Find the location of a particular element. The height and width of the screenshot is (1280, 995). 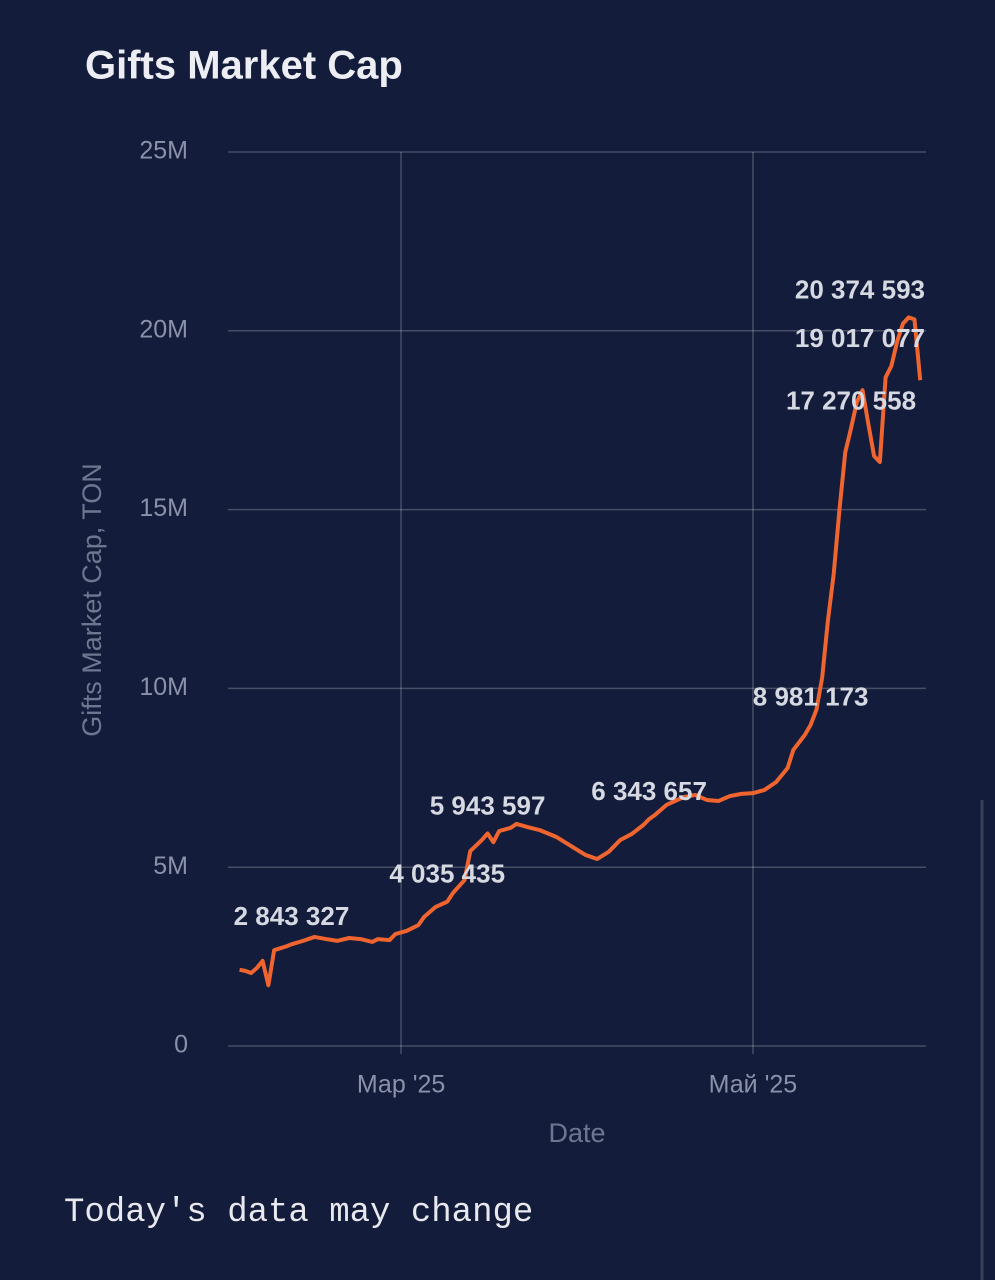

x-axis-label: Date is located at coordinates (576, 1133).